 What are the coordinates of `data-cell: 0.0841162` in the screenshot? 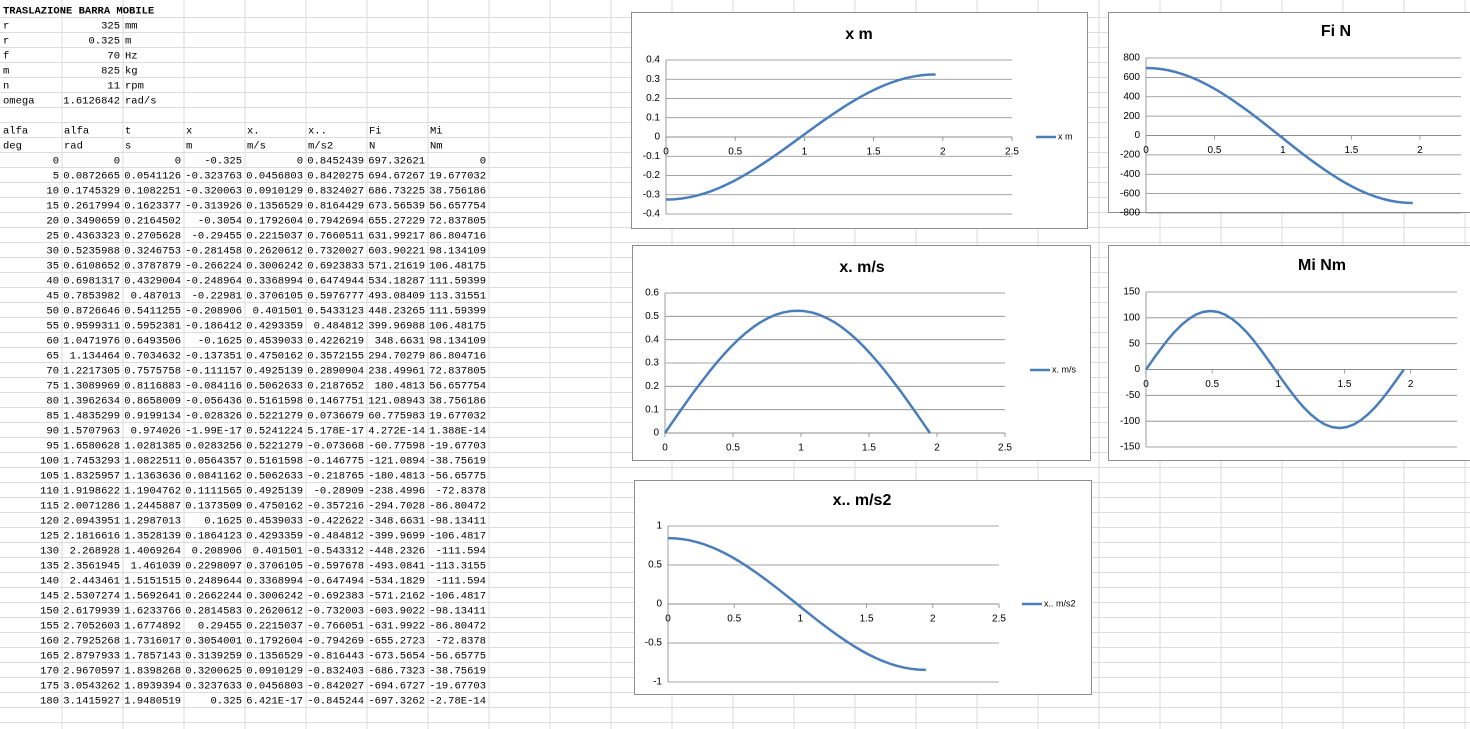 It's located at (213, 476).